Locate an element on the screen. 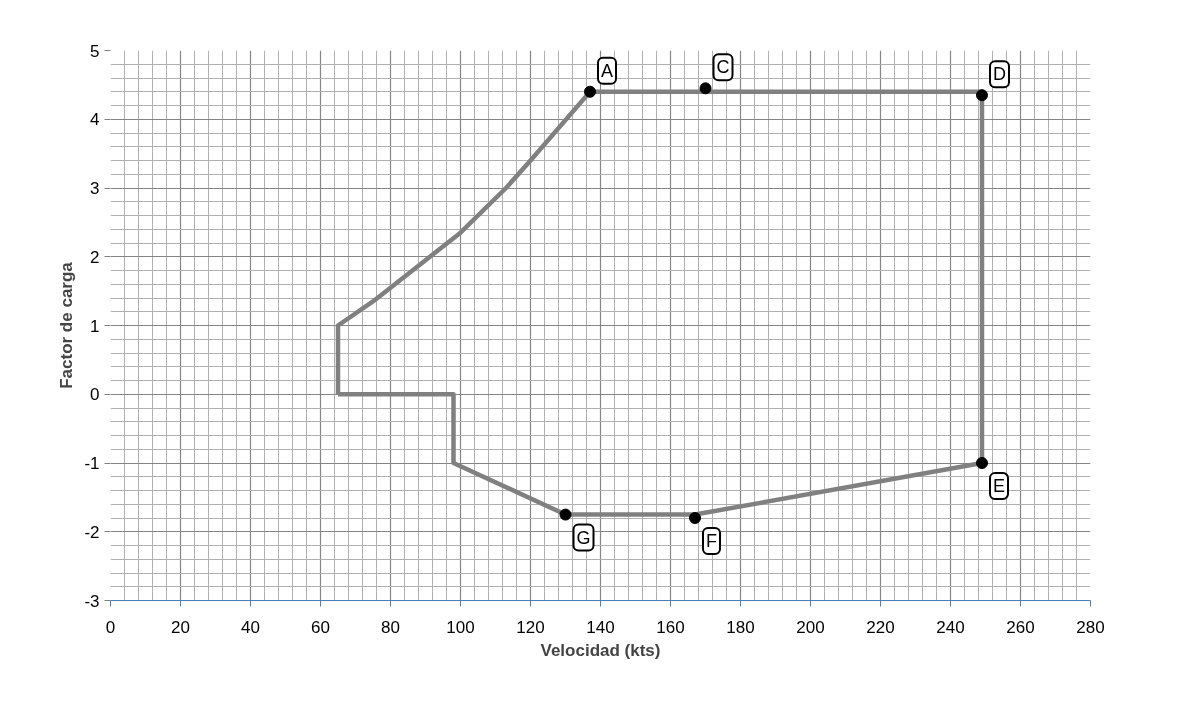 The width and height of the screenshot is (1178, 707). x-tick-label: 120 is located at coordinates (530, 627).